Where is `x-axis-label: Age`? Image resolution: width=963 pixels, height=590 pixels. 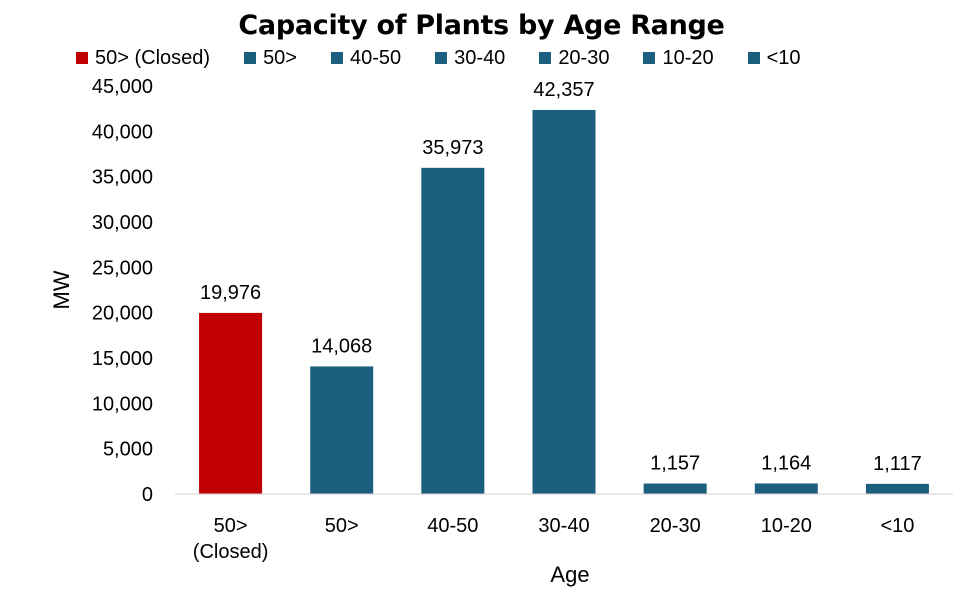 x-axis-label: Age is located at coordinates (569, 574).